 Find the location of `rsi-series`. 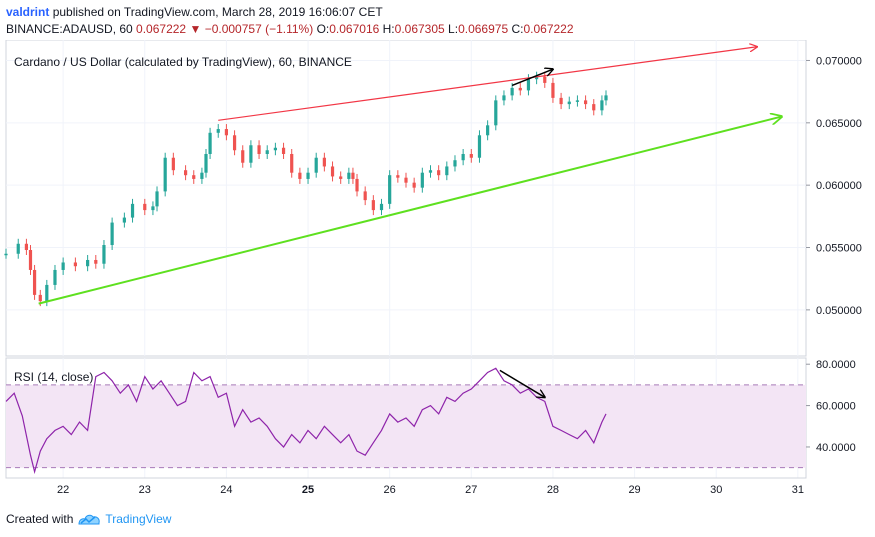

rsi-series is located at coordinates (306, 421).